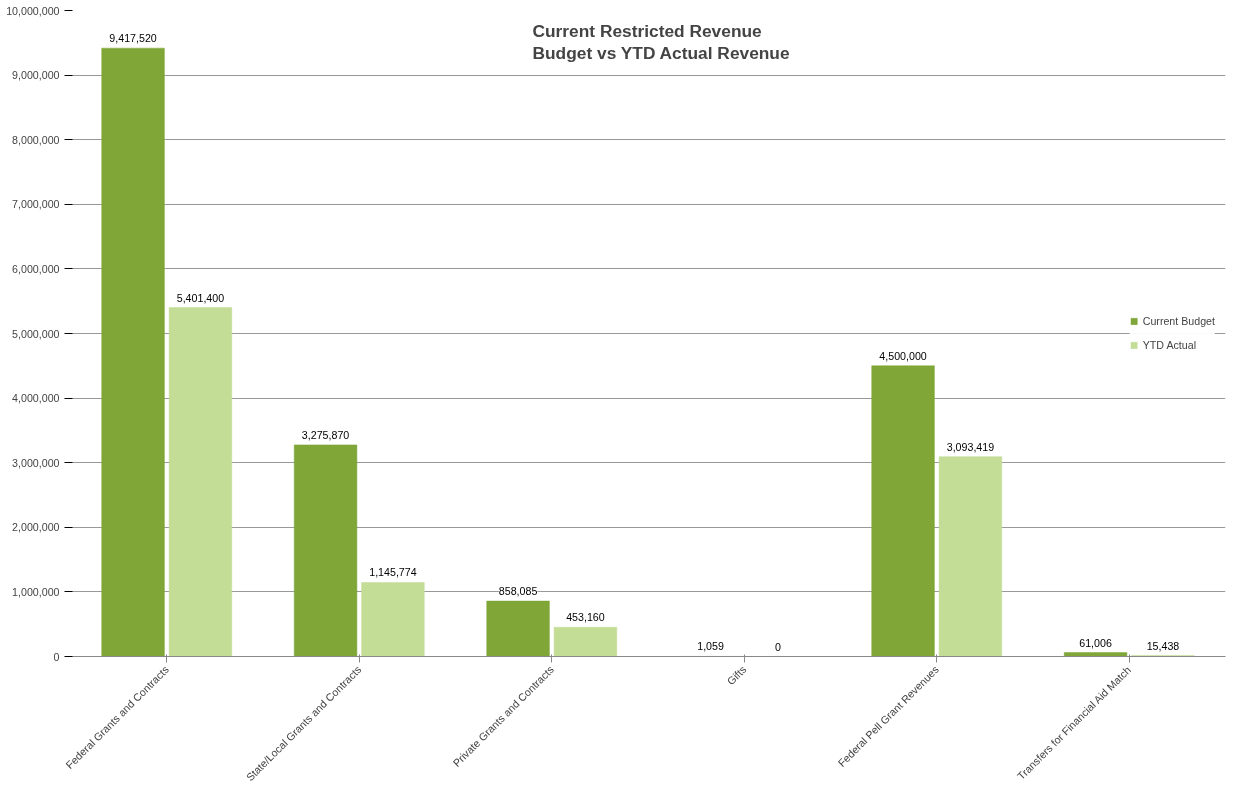  Describe the element at coordinates (200, 297) in the screenshot. I see `data-label: 5,401,400` at that location.